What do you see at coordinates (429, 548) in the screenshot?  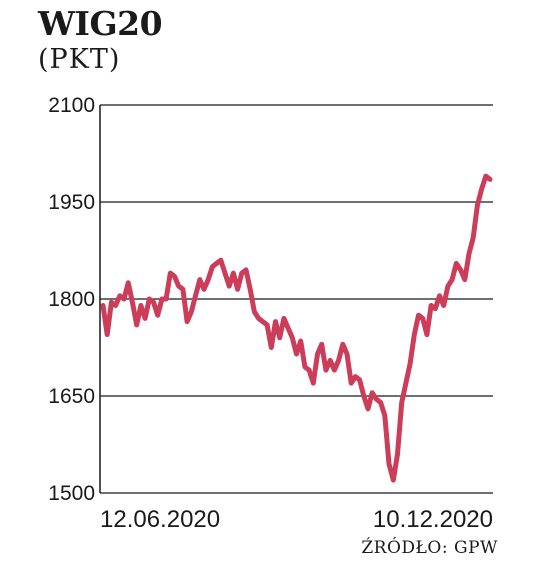 I see `source-label: ŹRÓDŁO: GPW` at bounding box center [429, 548].